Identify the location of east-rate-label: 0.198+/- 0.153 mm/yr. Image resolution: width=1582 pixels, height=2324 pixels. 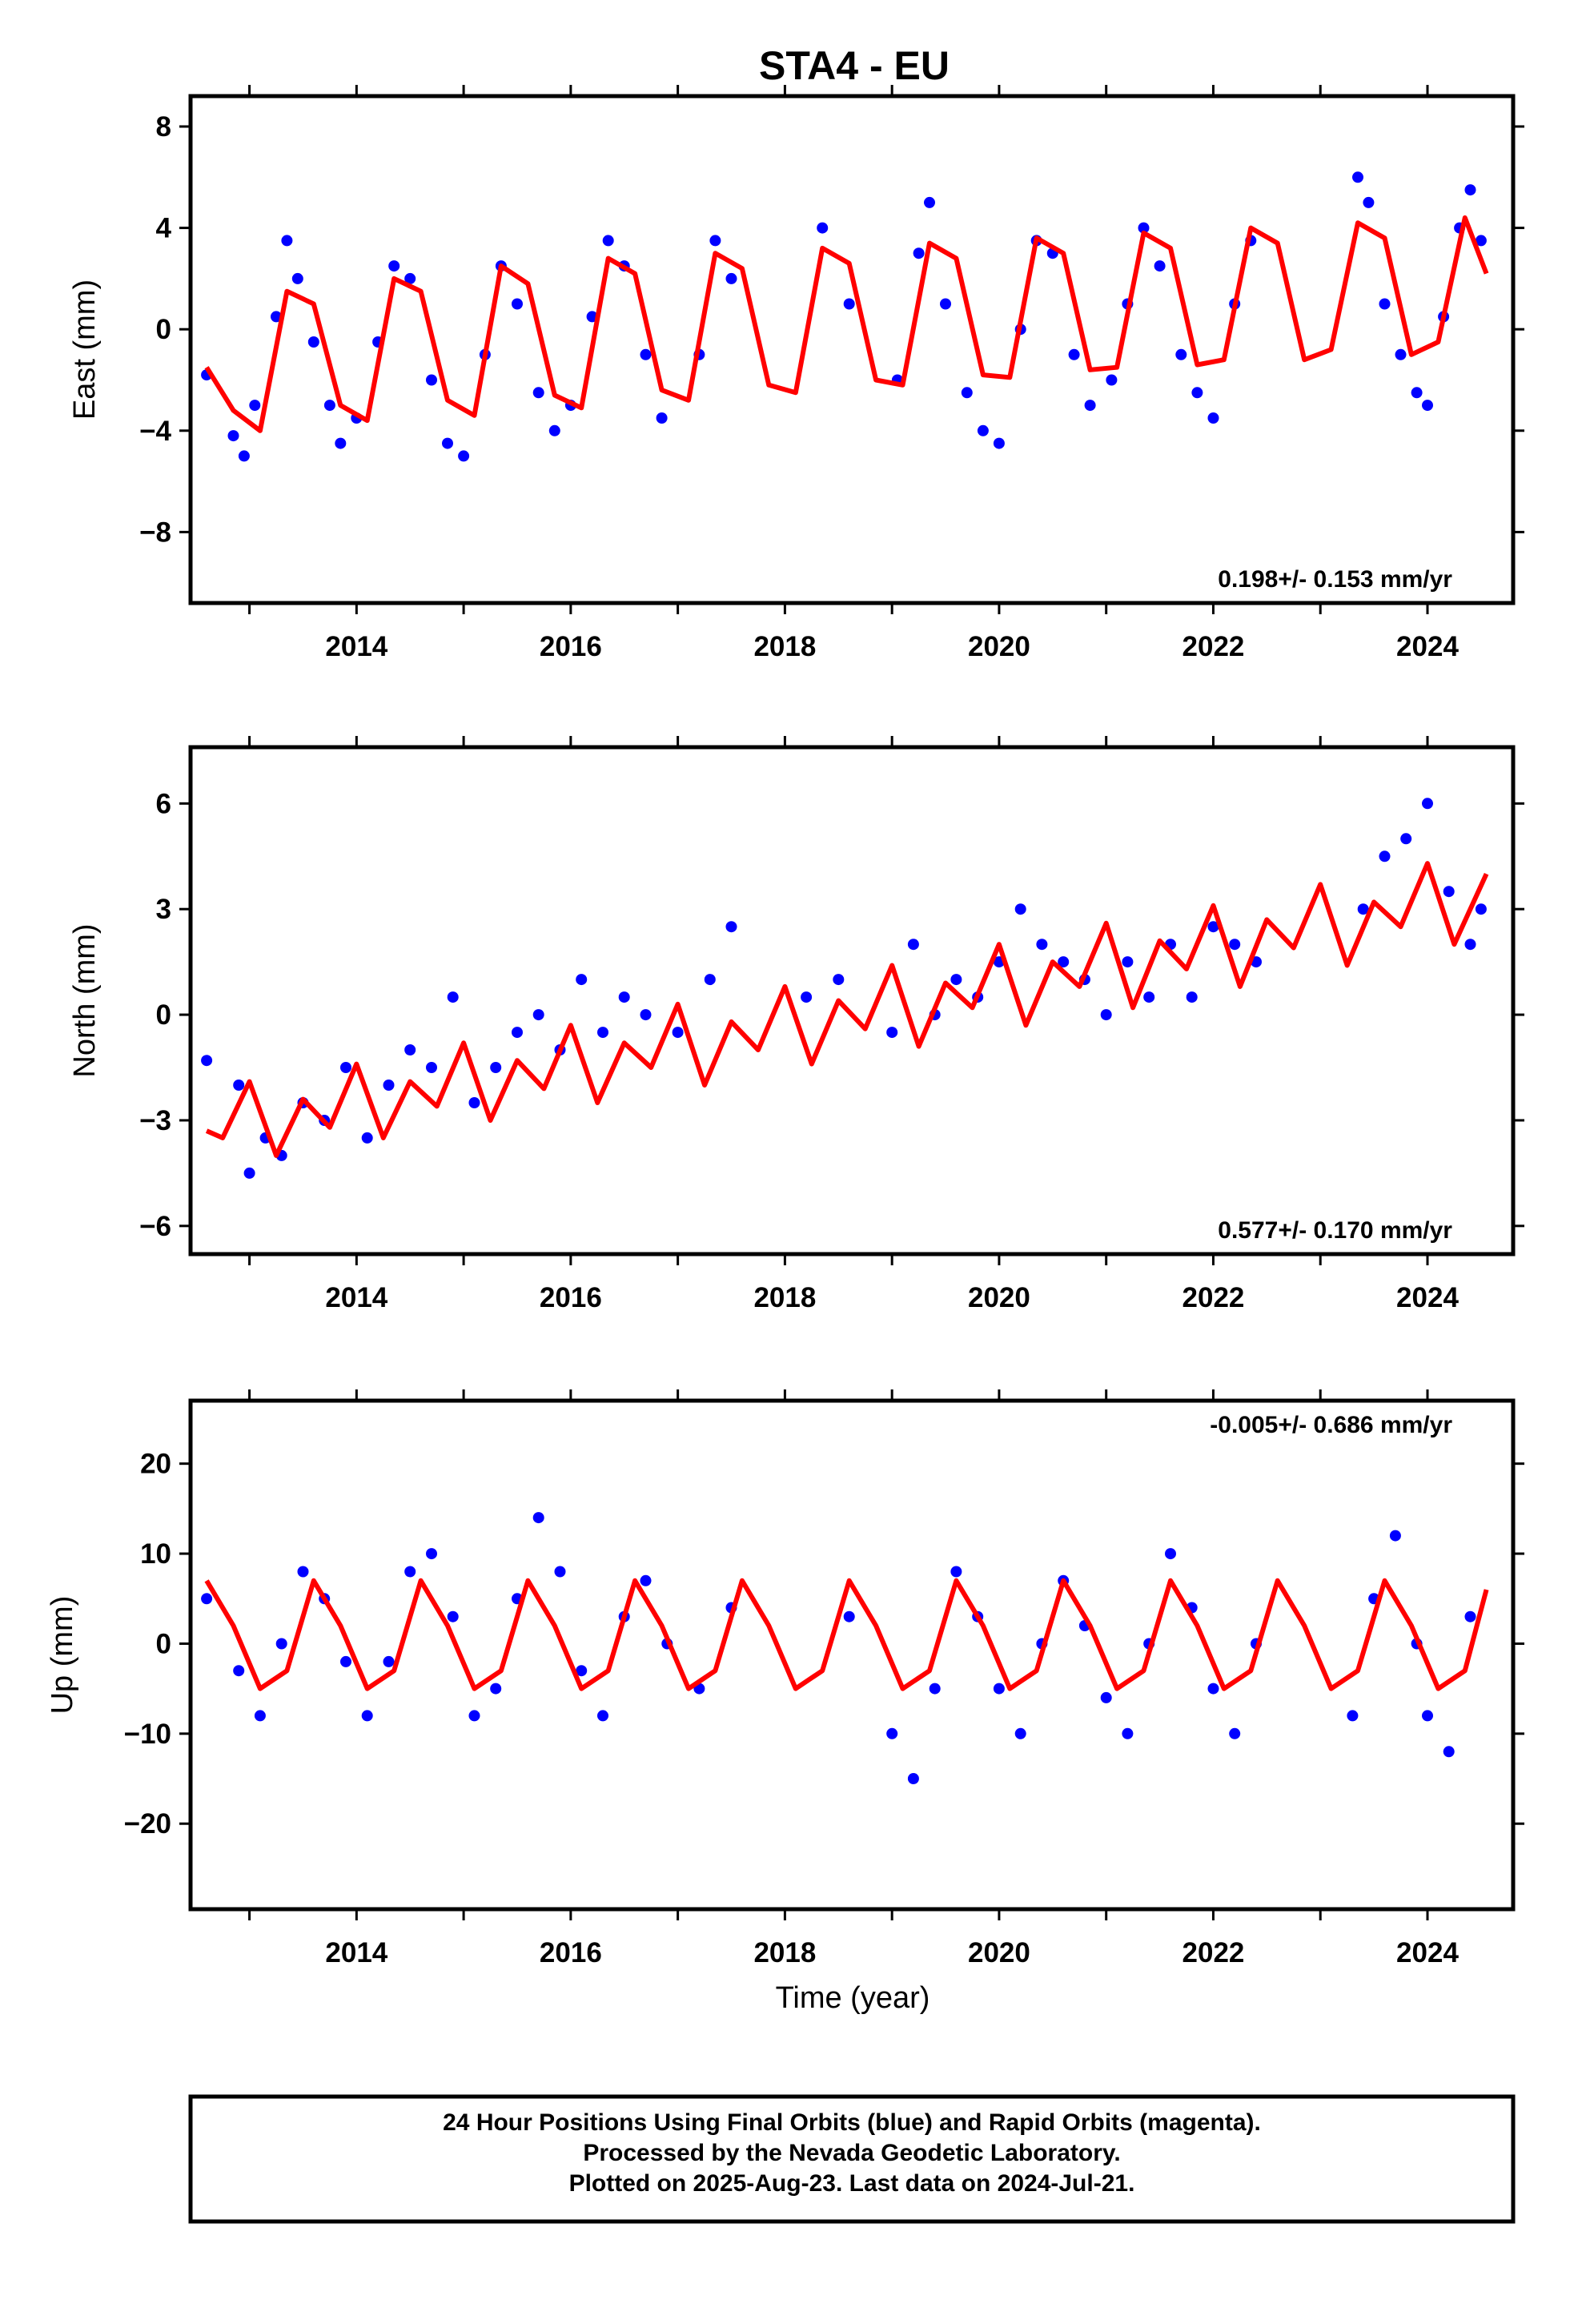
(1335, 579).